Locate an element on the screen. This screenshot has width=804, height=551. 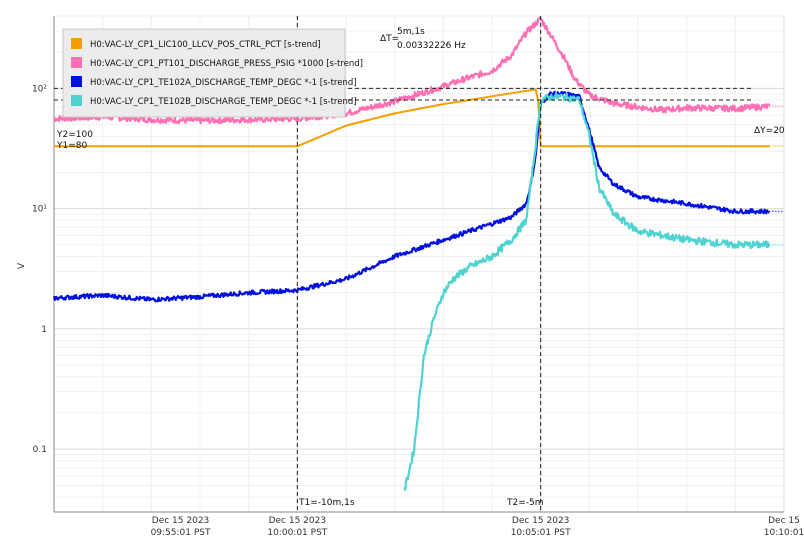
x-tick-time: 10:10:01 is located at coordinates (784, 533).